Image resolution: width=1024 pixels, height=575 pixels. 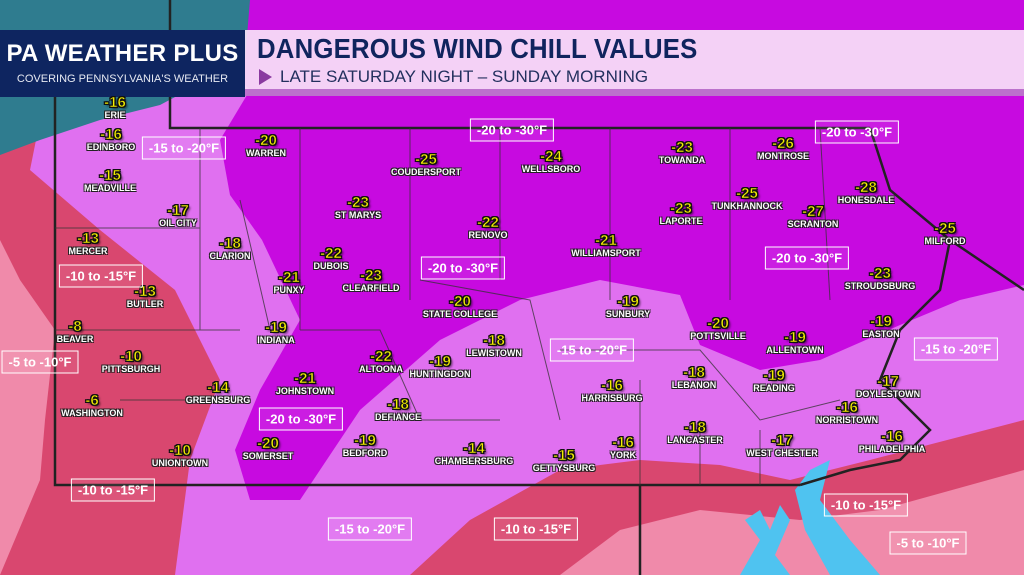 What do you see at coordinates (131, 361) in the screenshot?
I see `city-label: -10 PITTSBURGH` at bounding box center [131, 361].